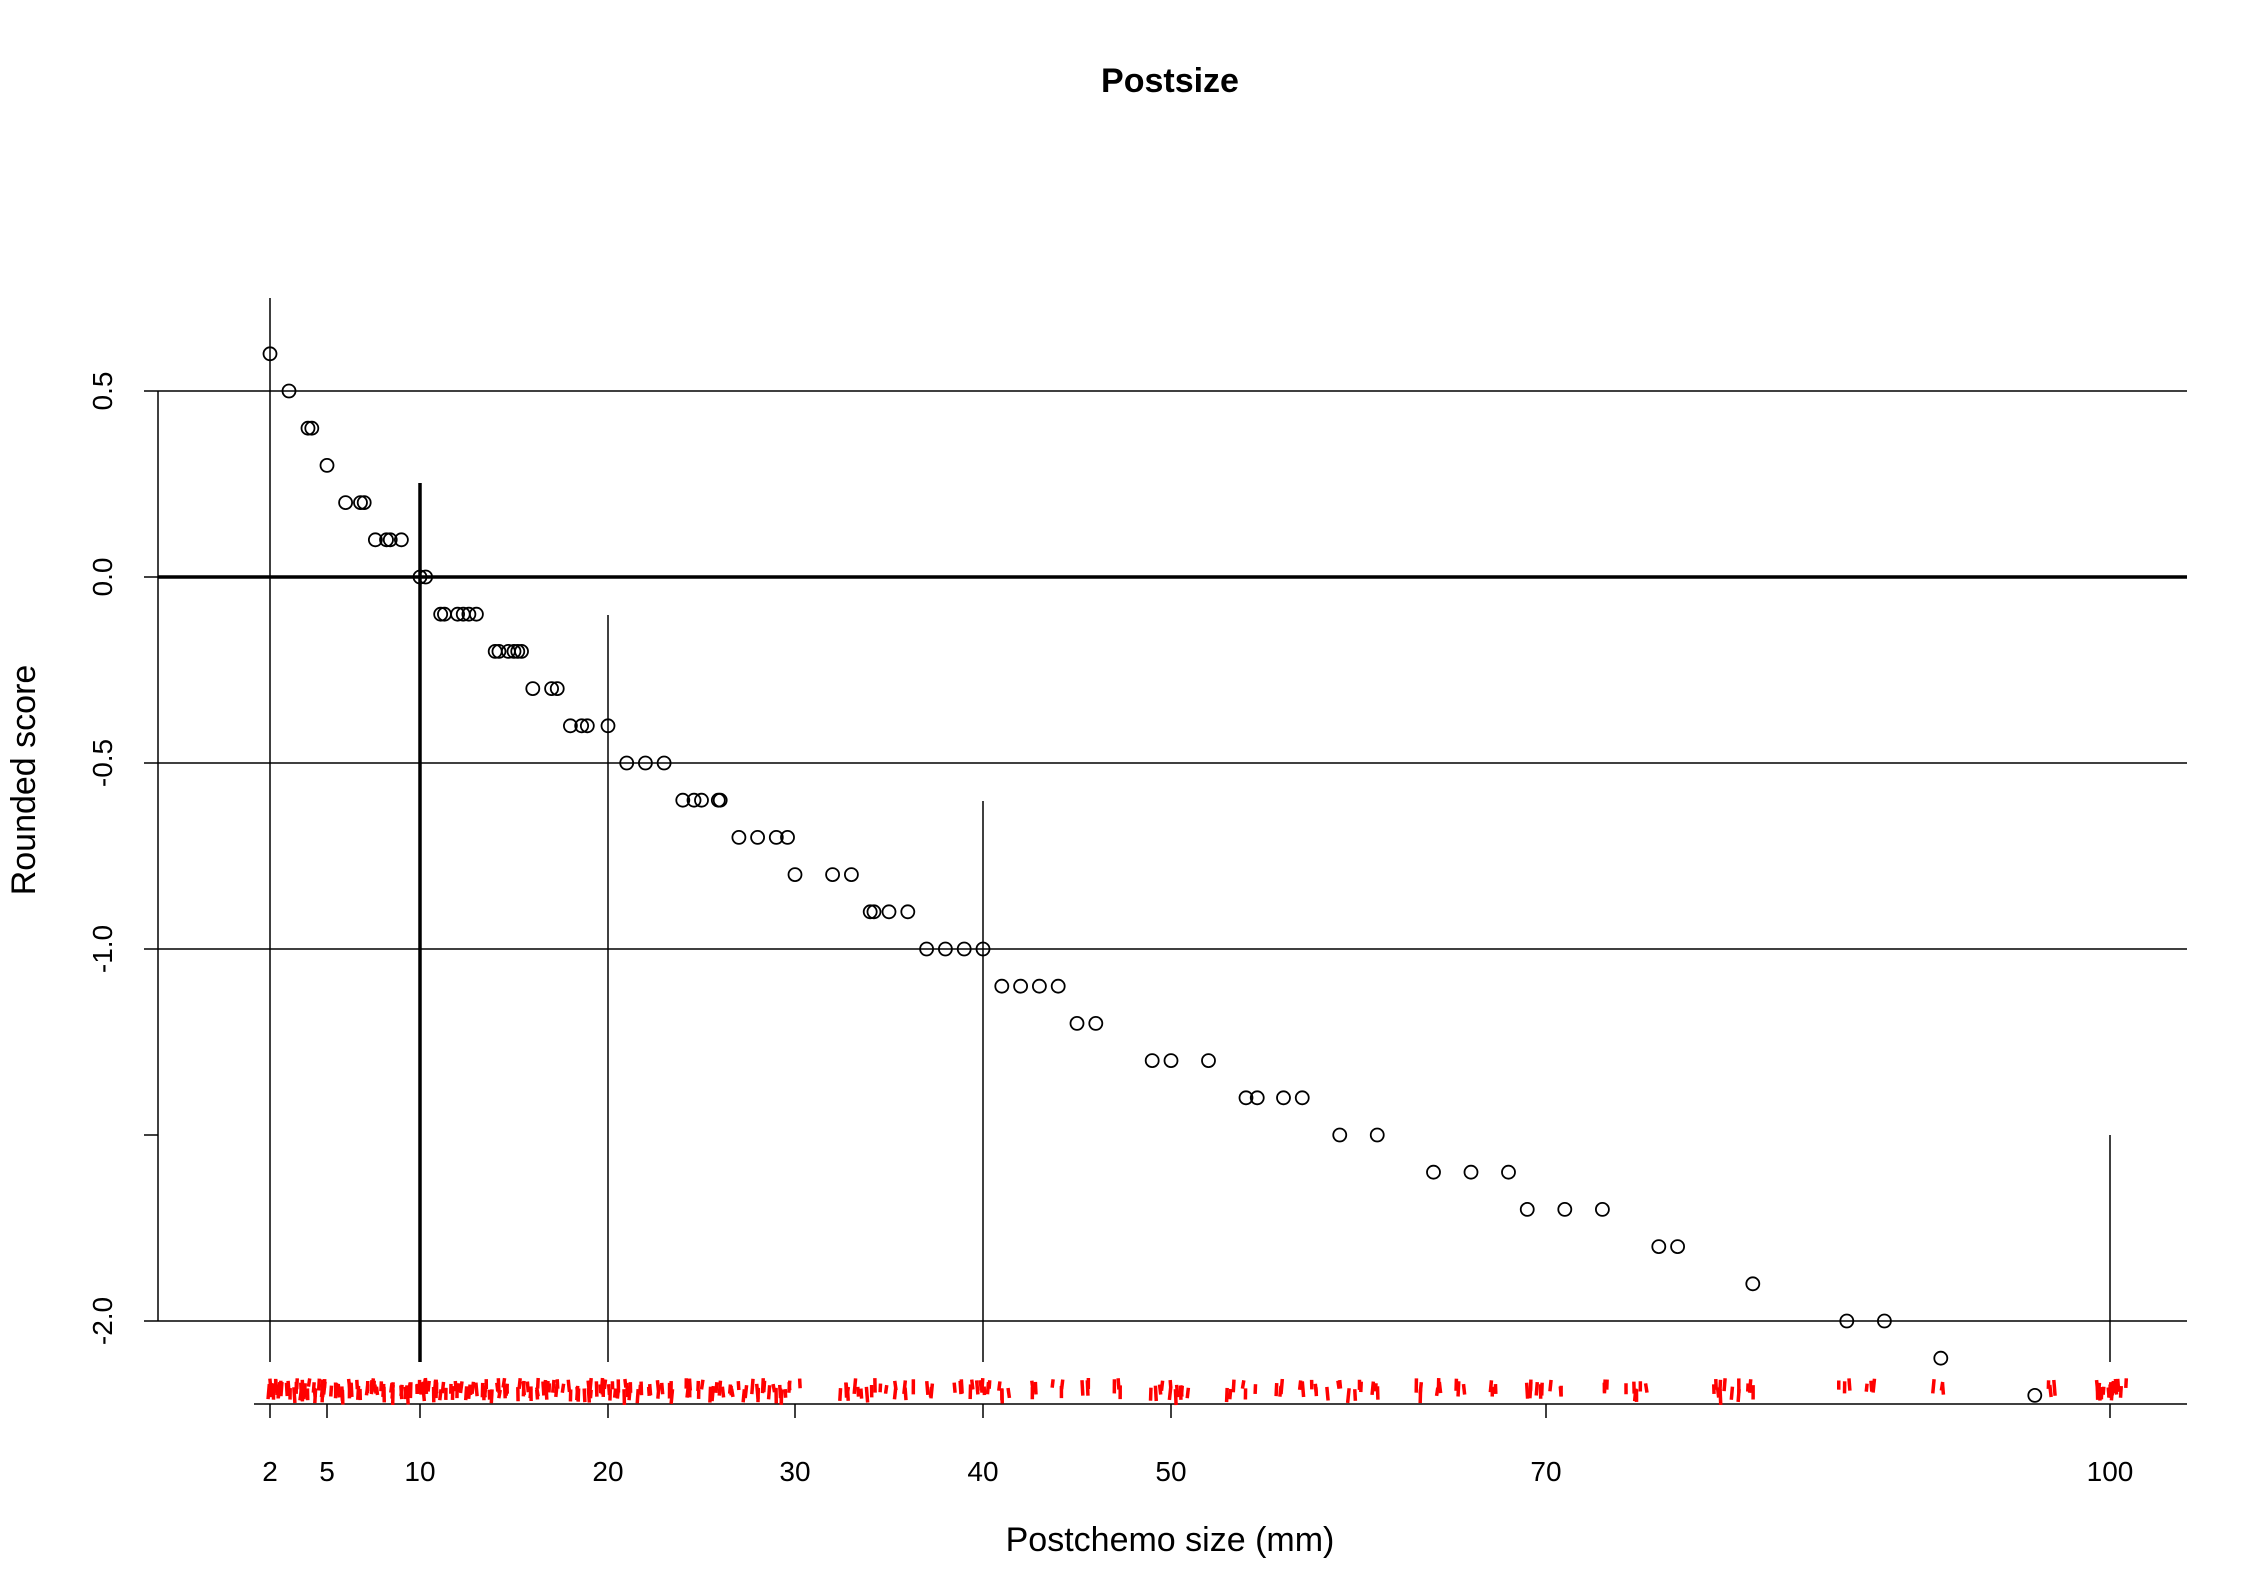 Image resolution: width=2244 pixels, height=1587 pixels. I want to click on y-axis-label: Rounded score, so click(24, 780).